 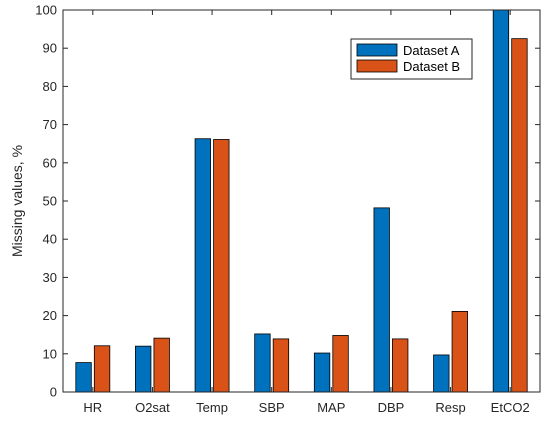 I want to click on legend-label-series-2: Dataset B, so click(x=431, y=66).